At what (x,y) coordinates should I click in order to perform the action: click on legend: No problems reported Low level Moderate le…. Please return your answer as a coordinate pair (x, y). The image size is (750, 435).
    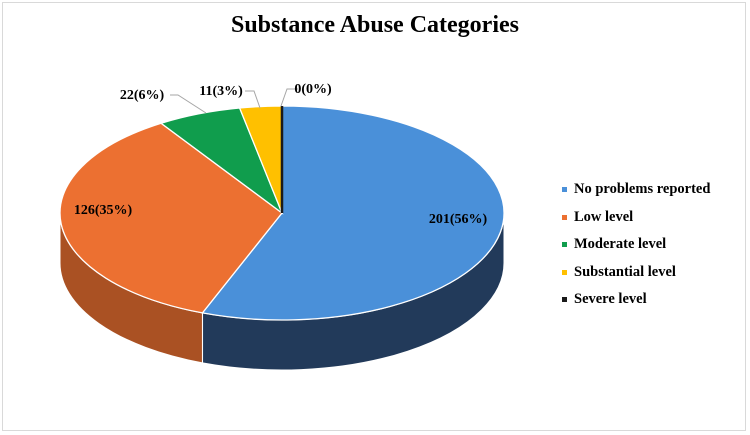
    Looking at the image, I should click on (636, 245).